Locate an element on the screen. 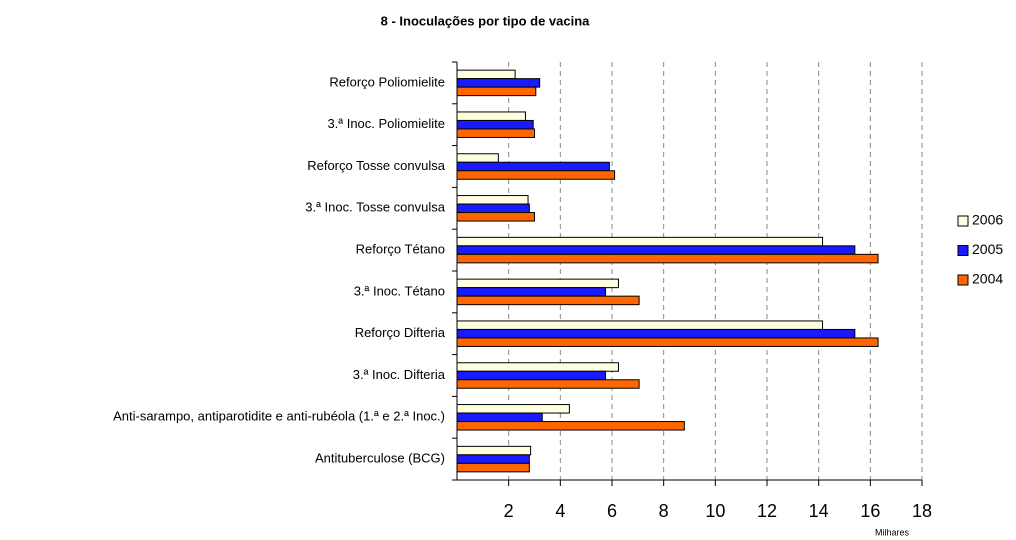 Image resolution: width=1016 pixels, height=540 pixels. x-tick-label: 4 is located at coordinates (560, 511).